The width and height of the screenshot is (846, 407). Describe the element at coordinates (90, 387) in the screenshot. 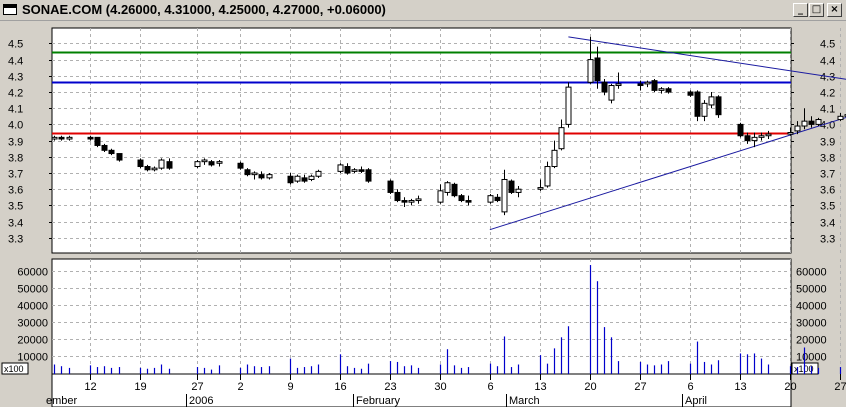

I see `day-label: 12` at that location.